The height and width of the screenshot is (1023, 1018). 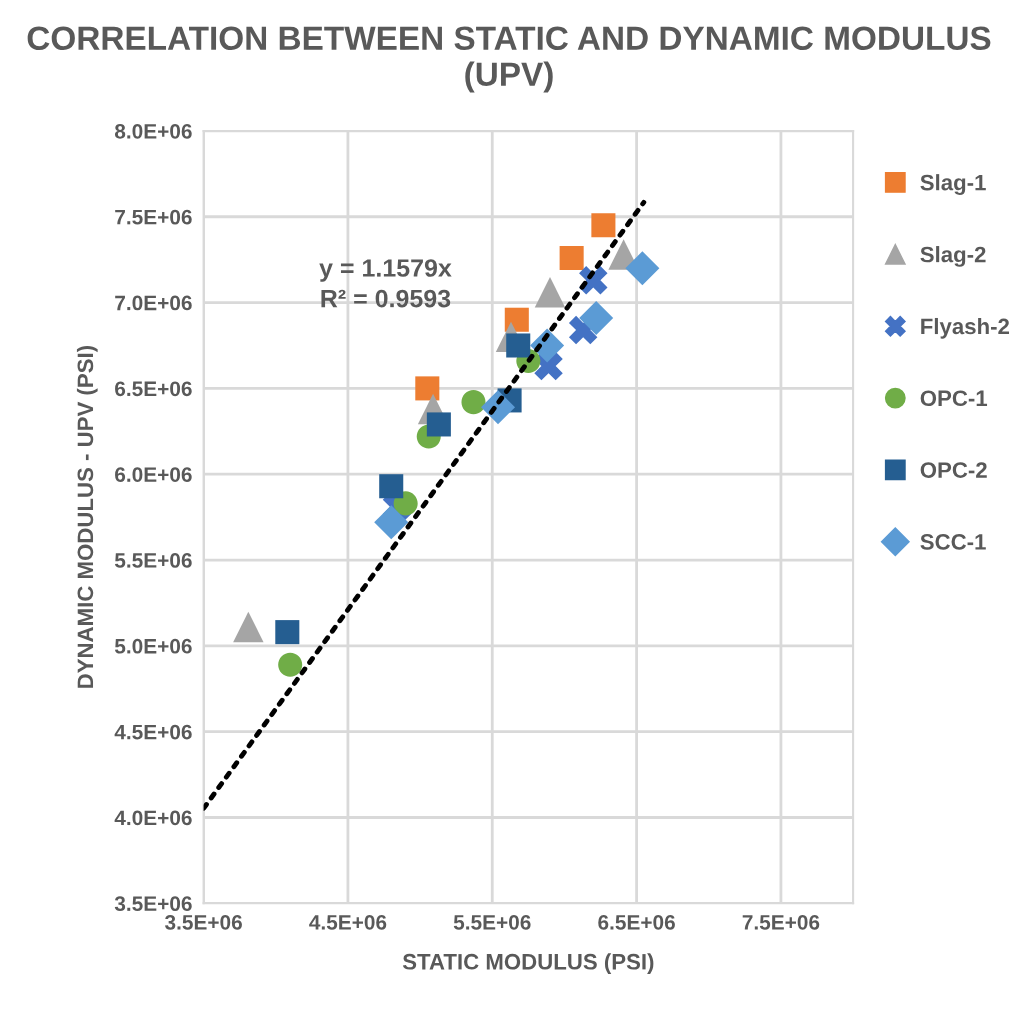 I want to click on x-axis-title: STATIC MODULUS (PSI), so click(x=528, y=963).